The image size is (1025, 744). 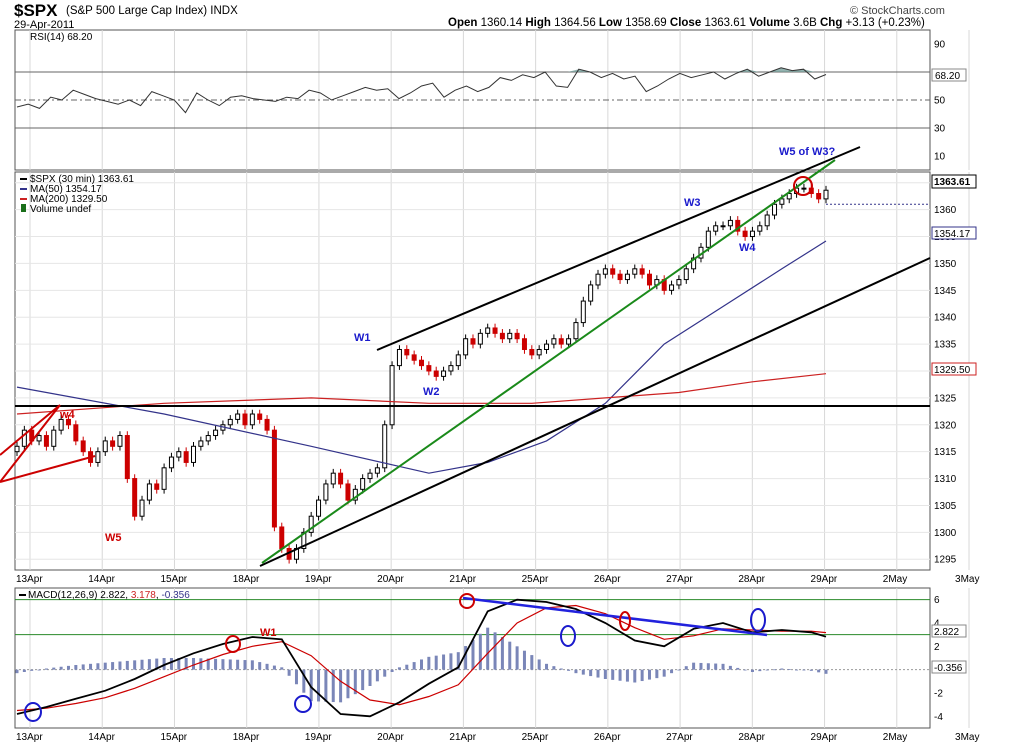 I want to click on macd-x-tick-label: 13Apr, so click(x=29, y=737).